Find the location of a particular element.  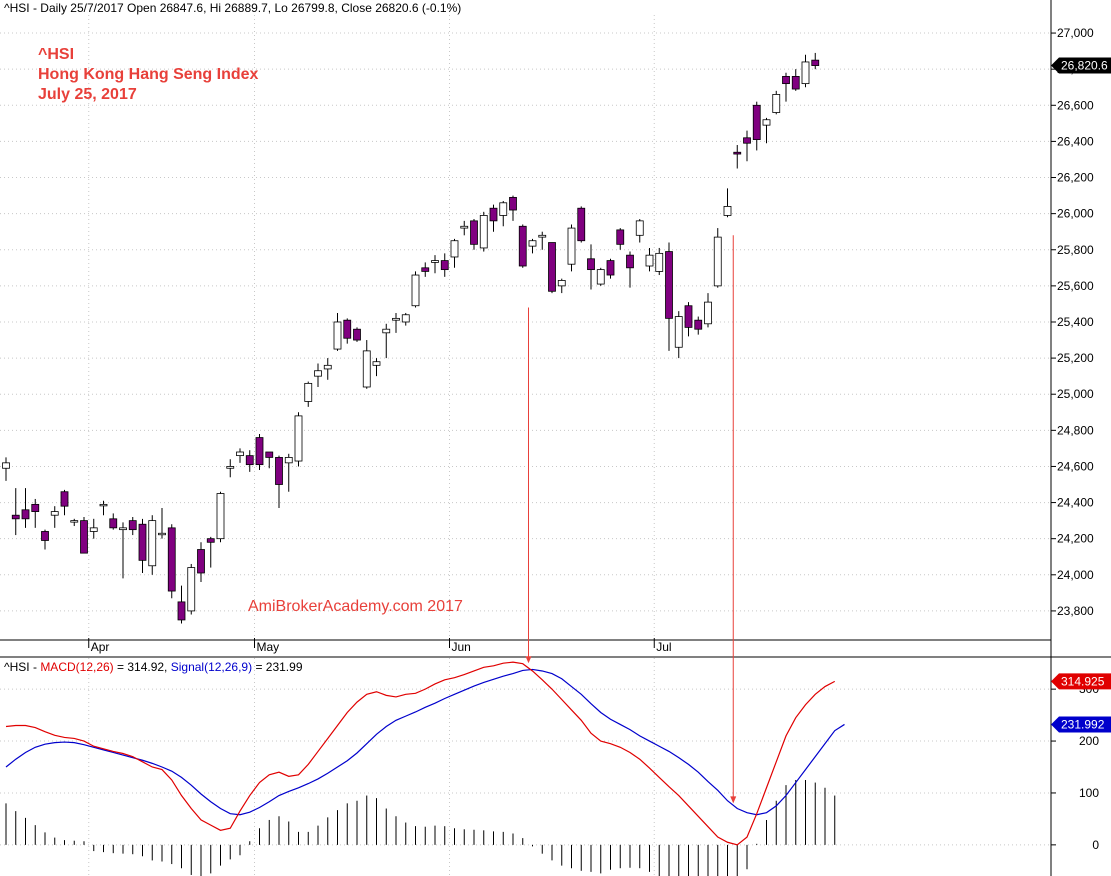

price-tick-label: 26,600 is located at coordinates (1075, 105).